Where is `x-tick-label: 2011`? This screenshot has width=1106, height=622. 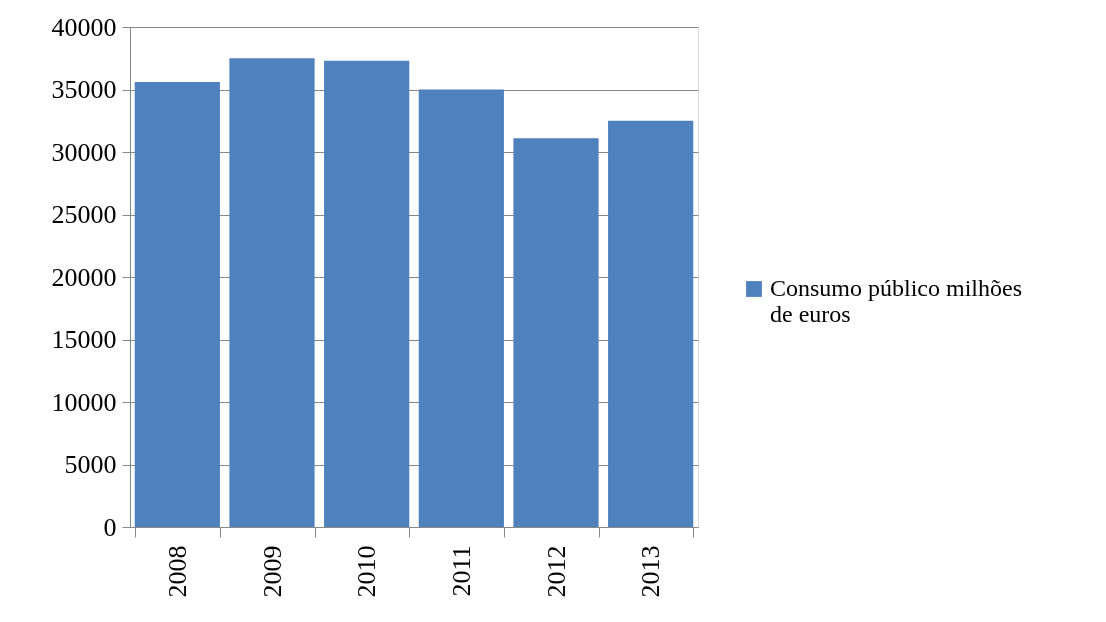
x-tick-label: 2011 is located at coordinates (461, 571).